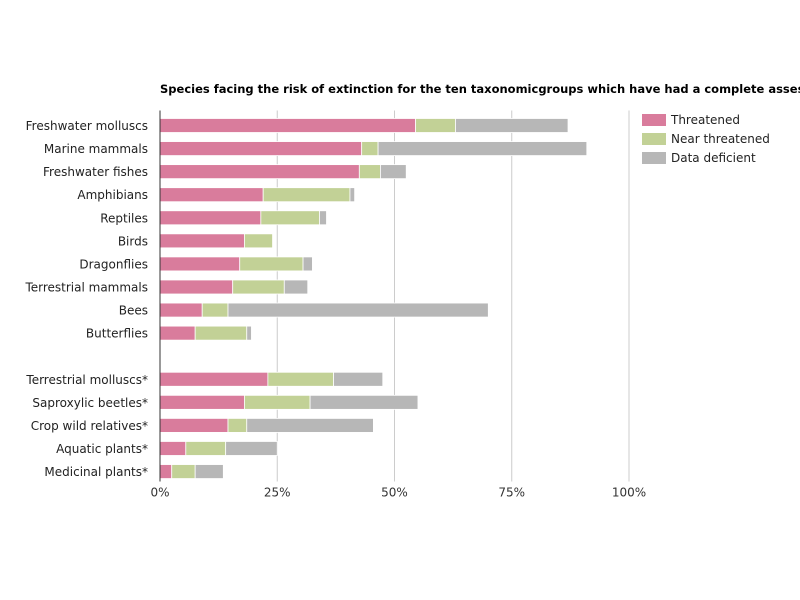 Image resolution: width=800 pixels, height=600 pixels. What do you see at coordinates (394, 493) in the screenshot?
I see `x-tick-label: 50%` at bounding box center [394, 493].